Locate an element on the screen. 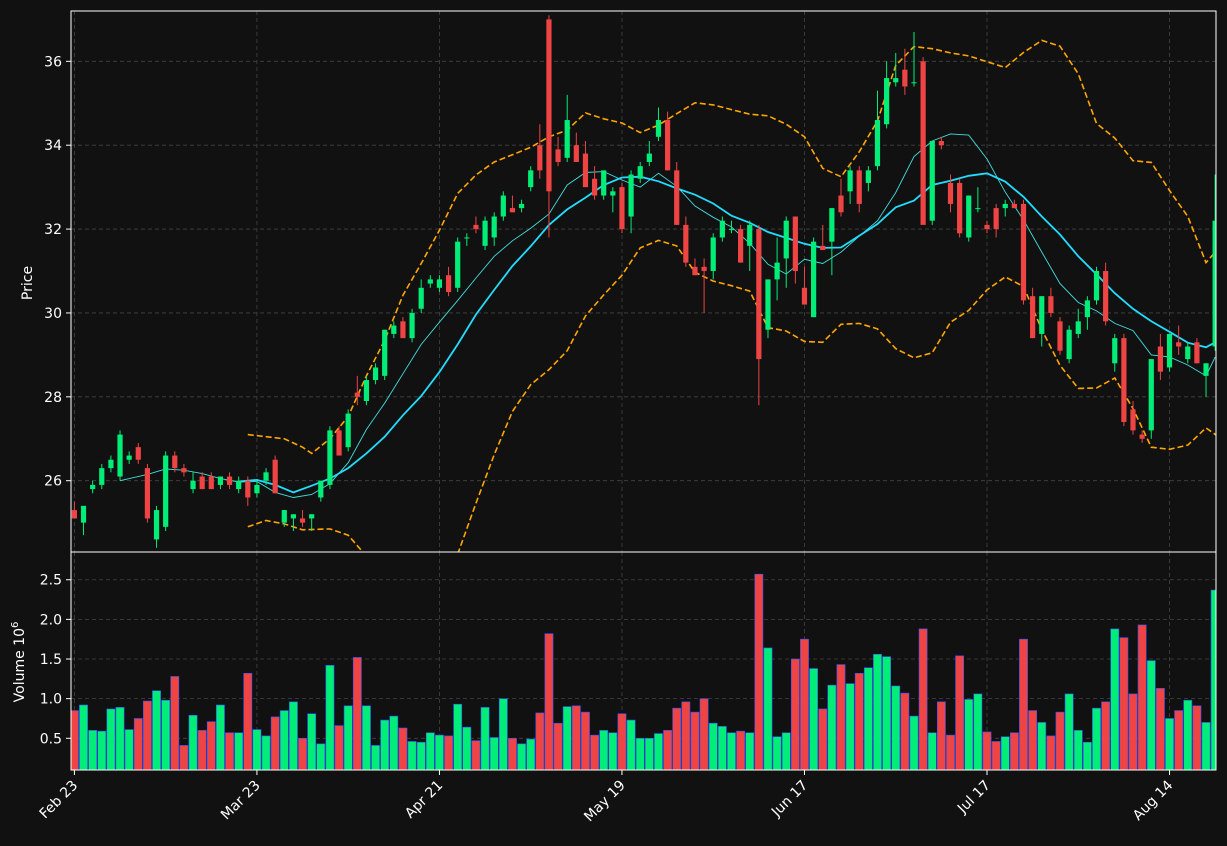  volume-axis-exponent-sup: 6 is located at coordinates (15, 625).